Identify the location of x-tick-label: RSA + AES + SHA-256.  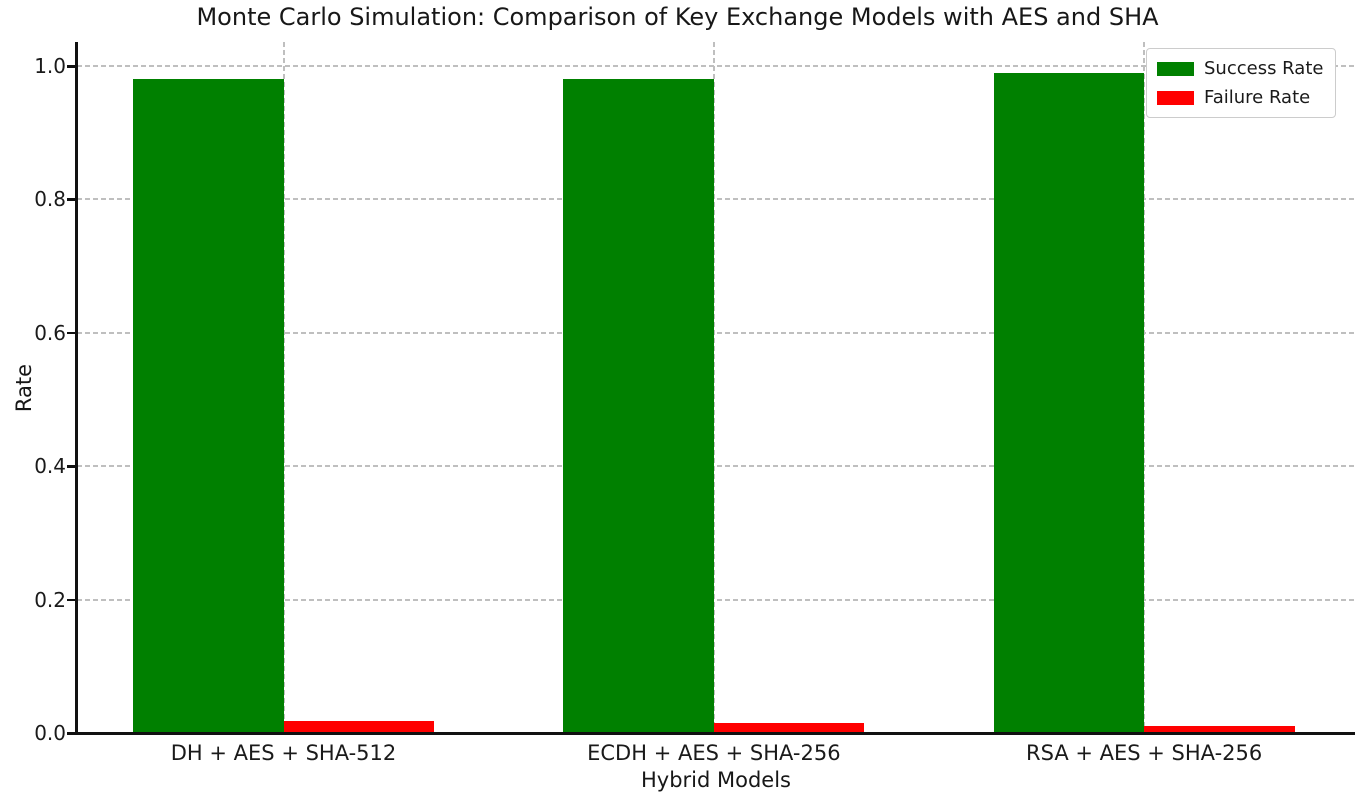
(1144, 753).